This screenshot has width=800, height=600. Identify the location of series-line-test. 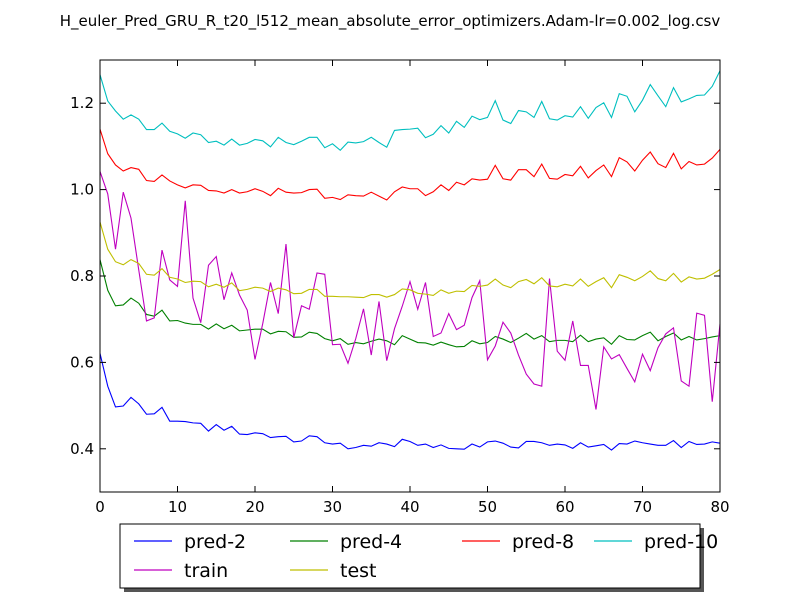
(410, 260).